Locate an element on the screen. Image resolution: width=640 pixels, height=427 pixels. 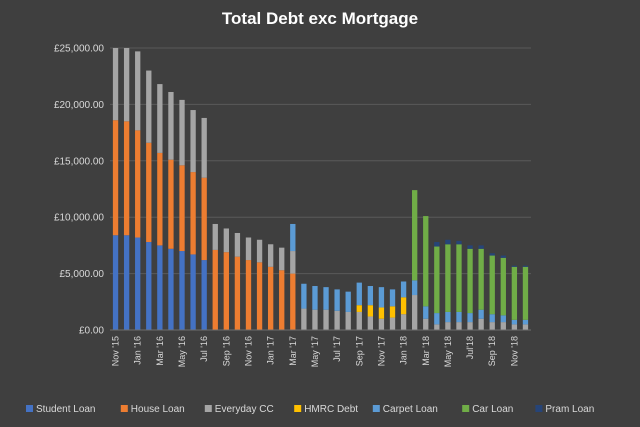
x-tick-label: Mar '16 is located at coordinates (160, 351).